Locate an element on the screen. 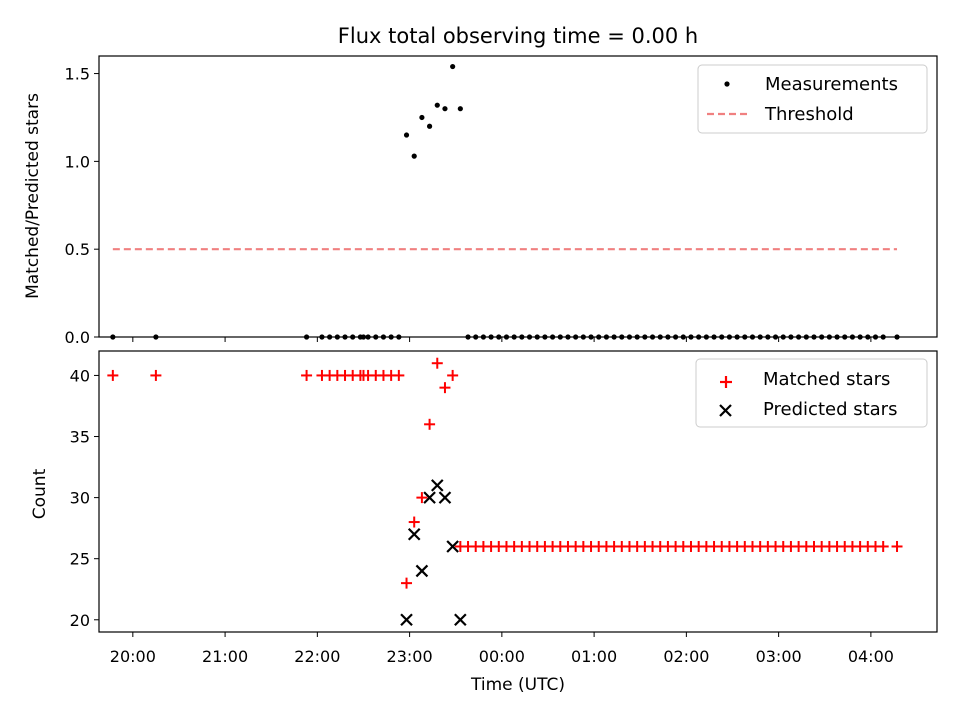 The height and width of the screenshot is (720, 960). legend-threshold-label: Threshold is located at coordinates (809, 114).